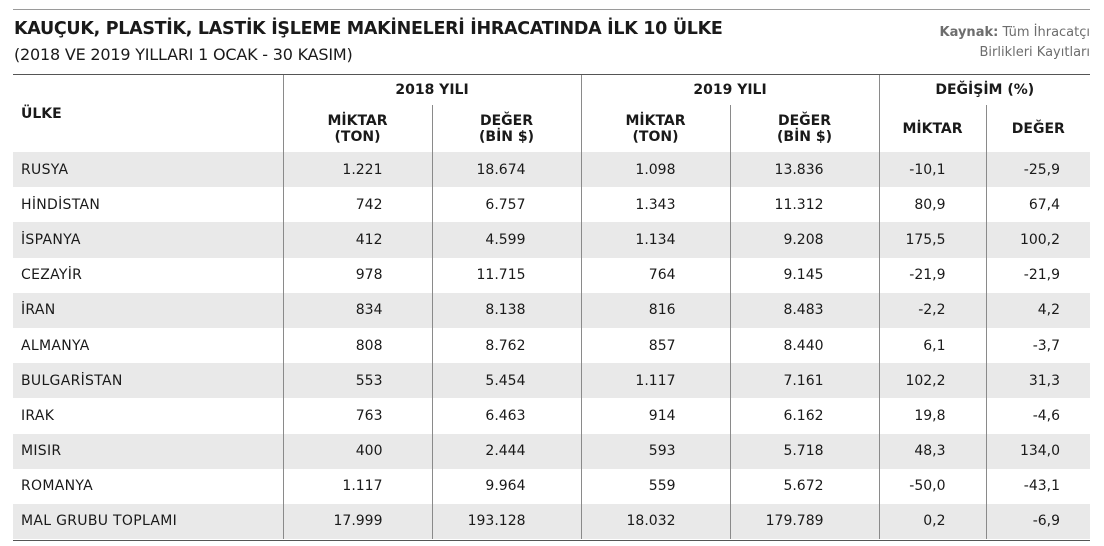  I want to click on quantity-2019-cell: 1.098, so click(655, 170).